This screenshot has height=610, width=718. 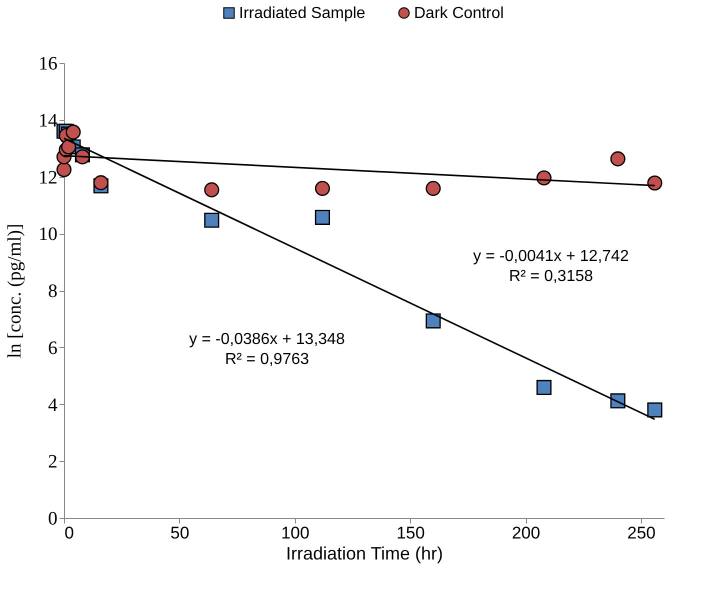 I want to click on x-tick-label: 250, so click(x=641, y=533).